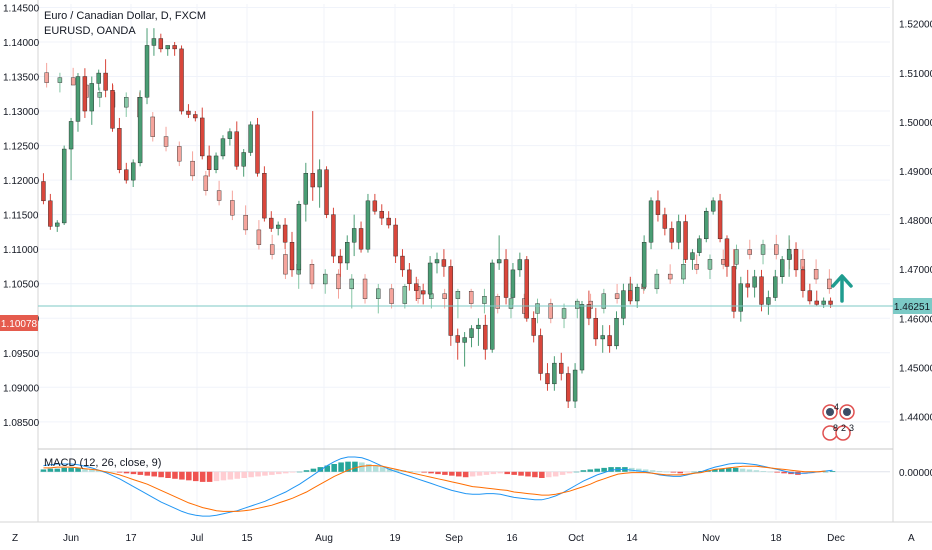 This screenshot has width=932, height=550. What do you see at coordinates (90, 31) in the screenshot?
I see `overlay-symbol-label: EURUSD, OANDA` at bounding box center [90, 31].